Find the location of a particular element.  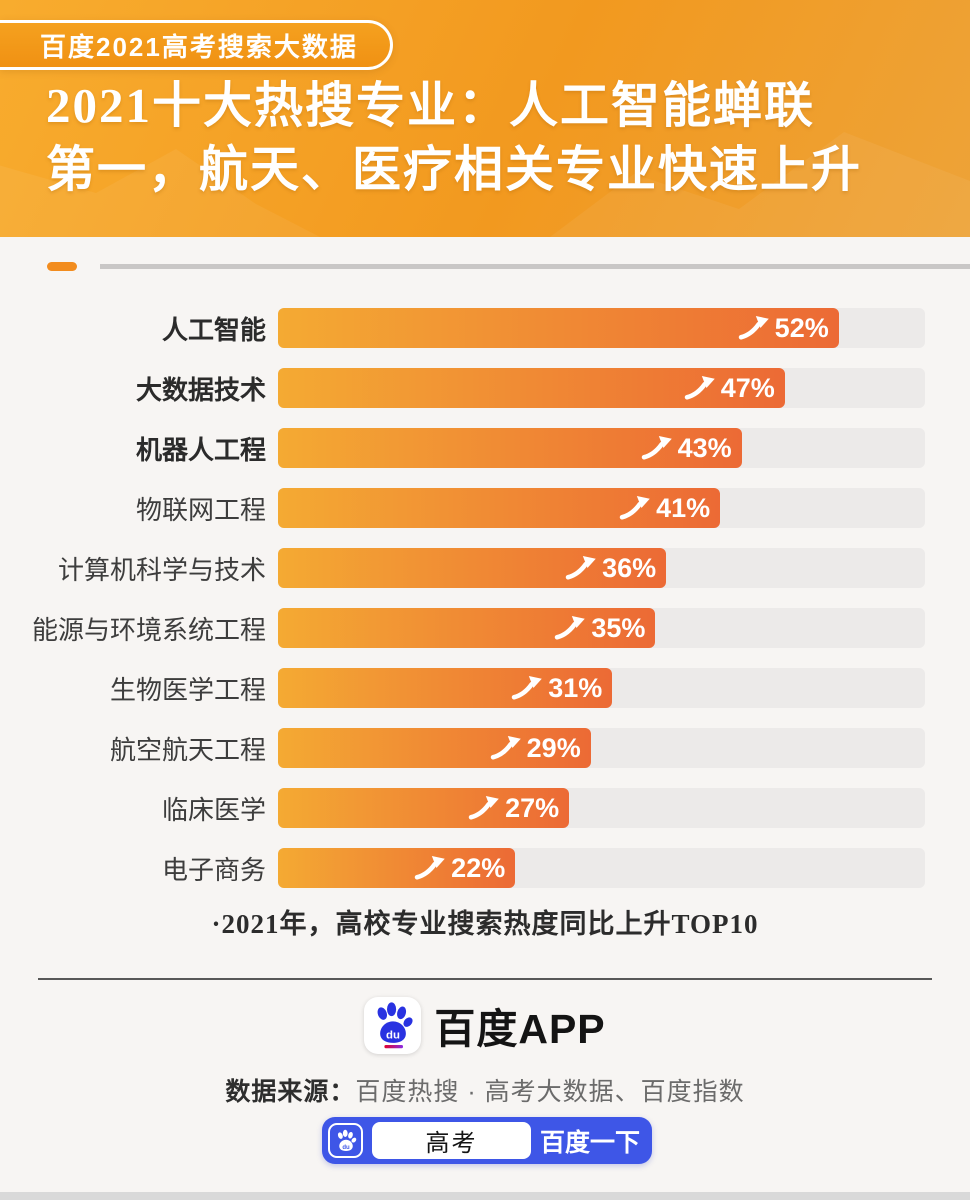

bar: 41% is located at coordinates (499, 508).